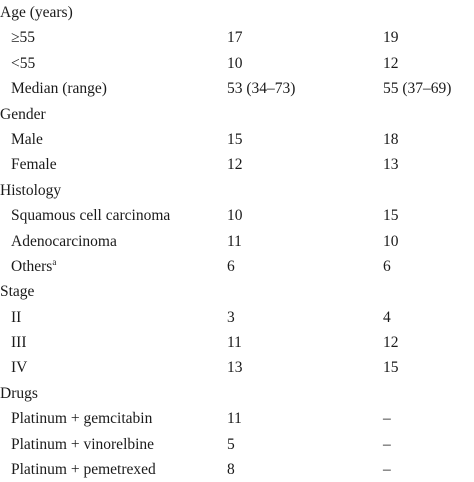 The image size is (474, 482). What do you see at coordinates (83, 470) in the screenshot?
I see `row-label: Platinum + pemetrexed` at bounding box center [83, 470].